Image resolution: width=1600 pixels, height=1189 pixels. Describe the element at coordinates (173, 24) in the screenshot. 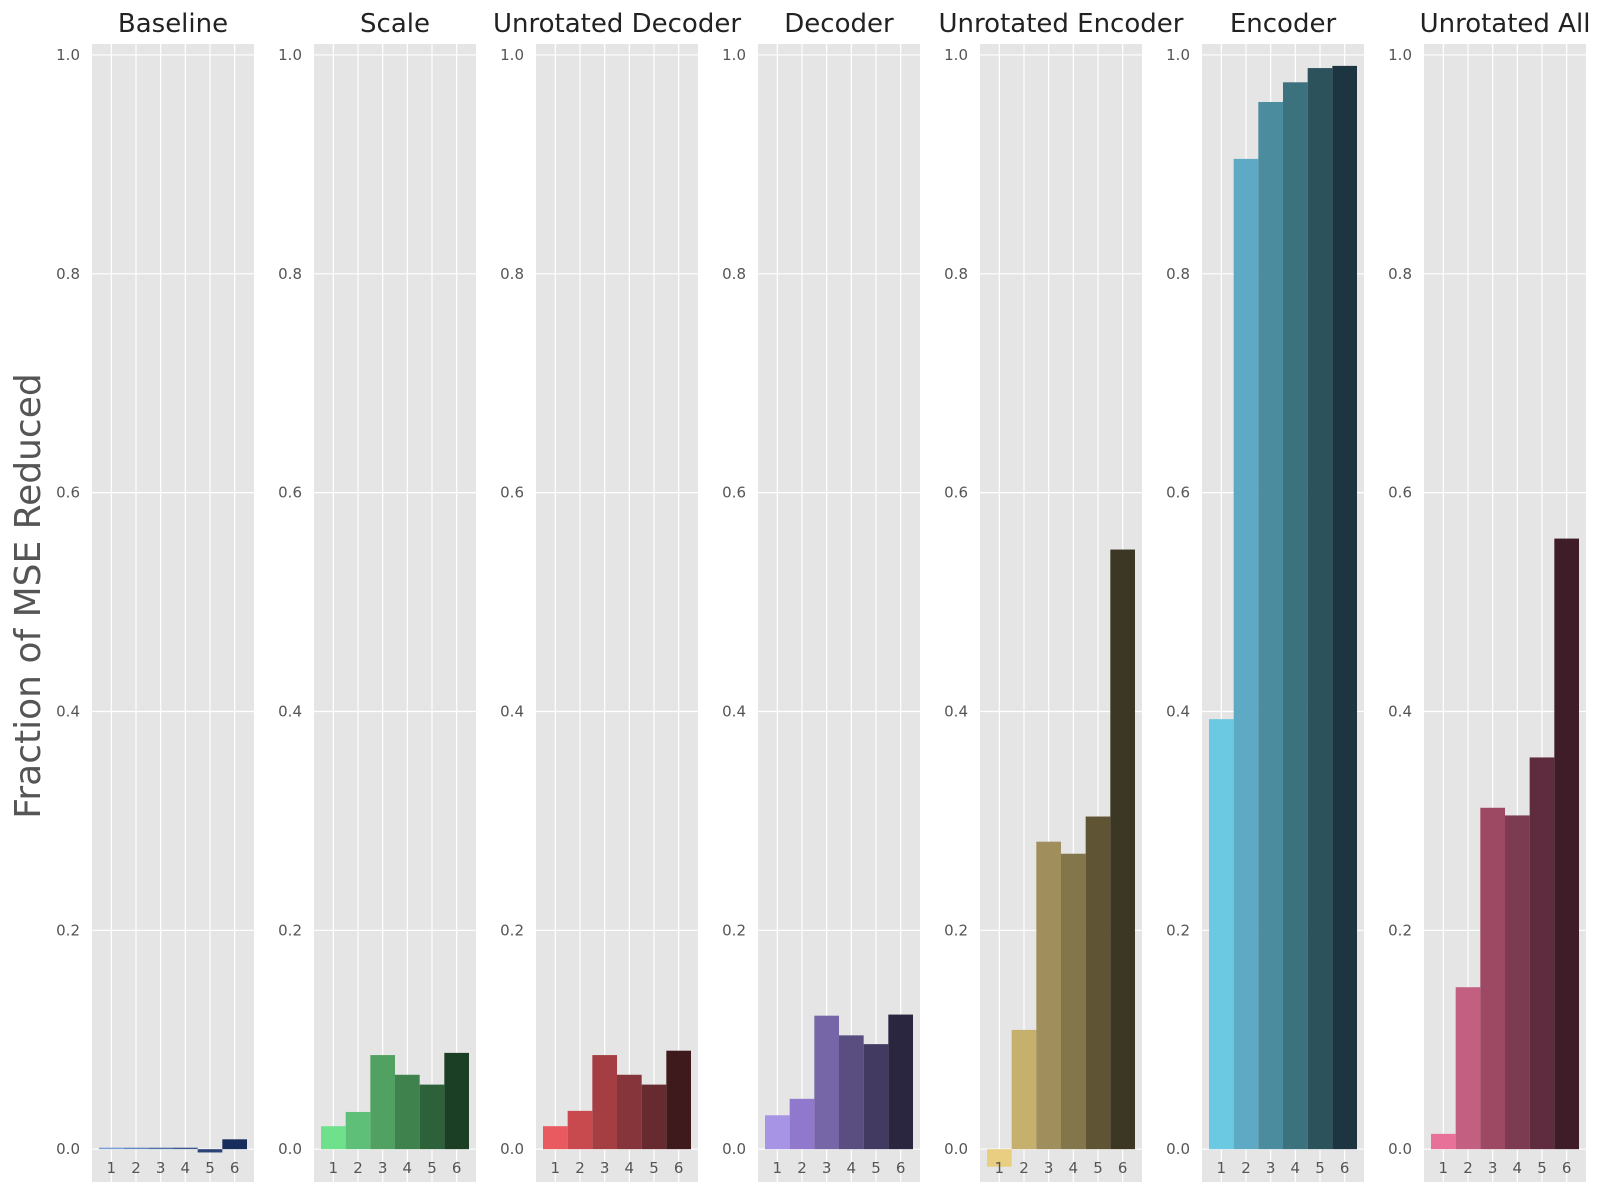

I see `panel-title: Baseline` at that location.